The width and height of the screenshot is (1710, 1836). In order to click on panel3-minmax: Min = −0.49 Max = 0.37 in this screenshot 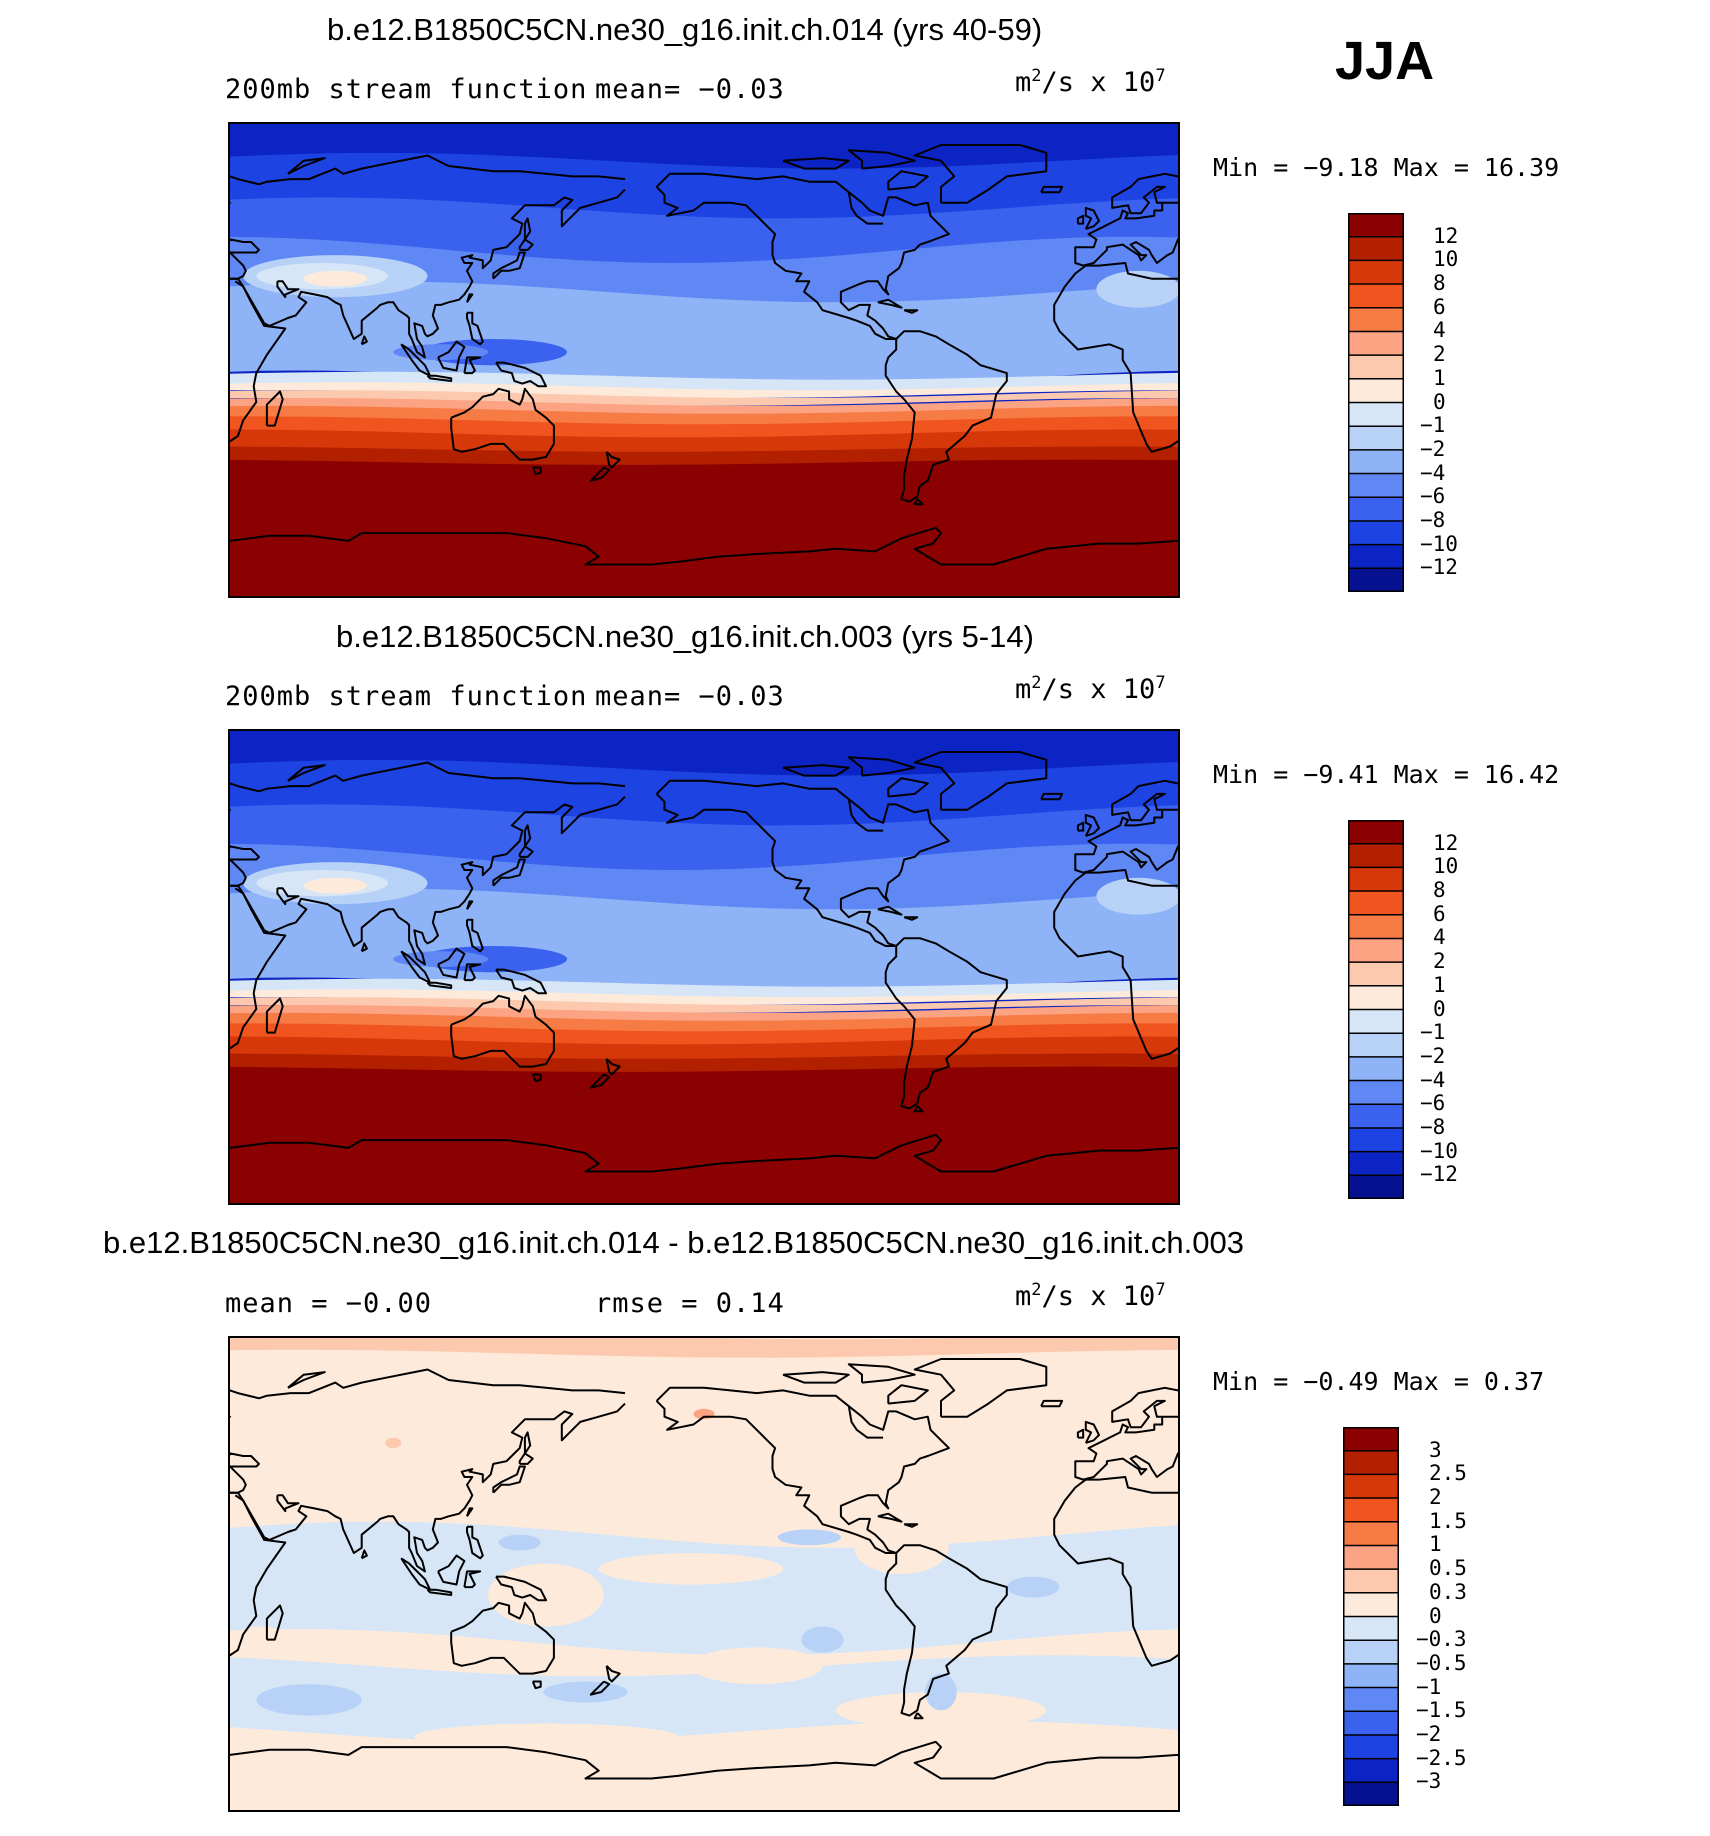, I will do `click(1379, 1381)`.